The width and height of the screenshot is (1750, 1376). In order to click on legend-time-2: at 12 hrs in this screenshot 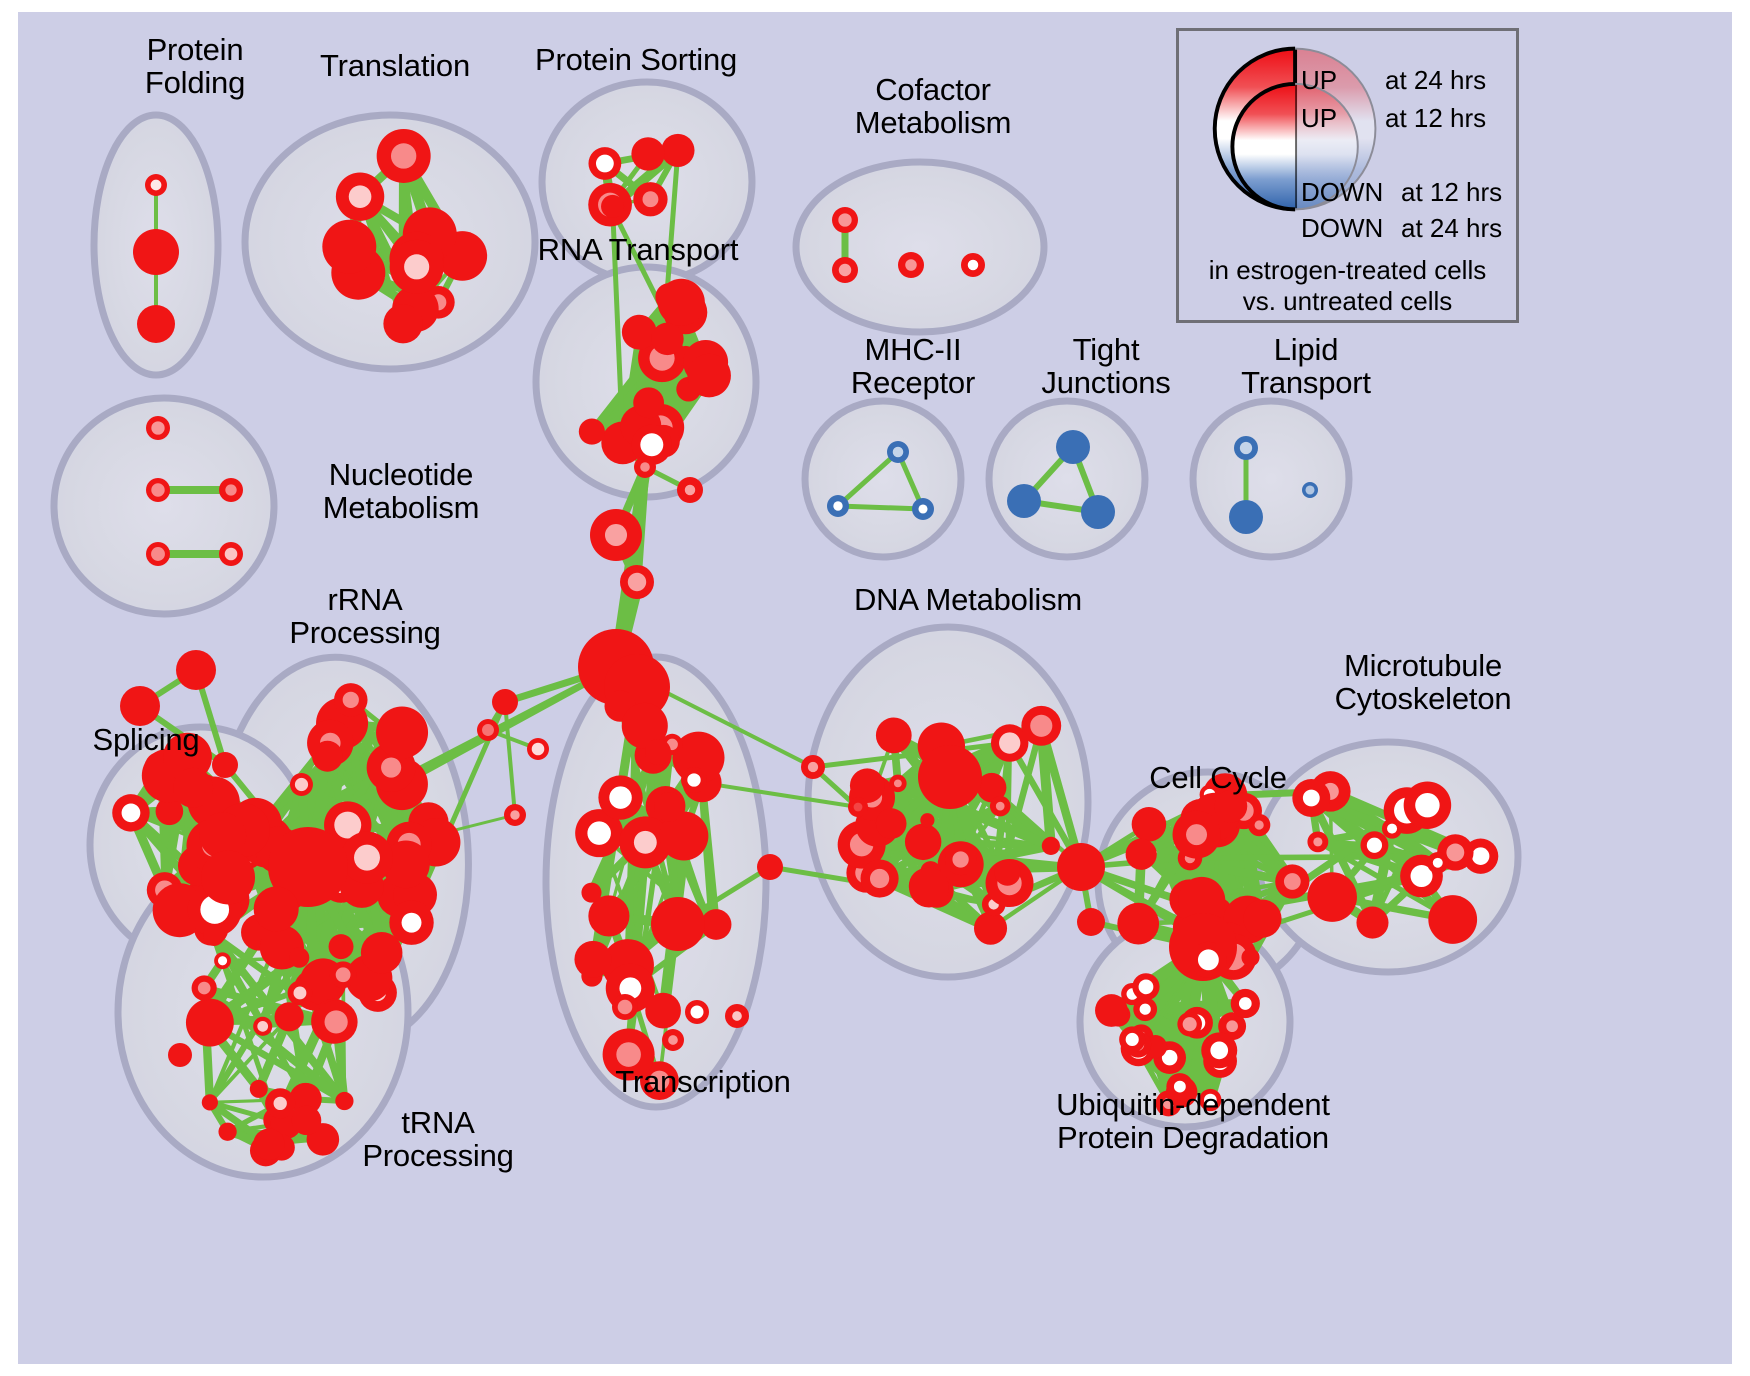, I will do `click(1452, 192)`.